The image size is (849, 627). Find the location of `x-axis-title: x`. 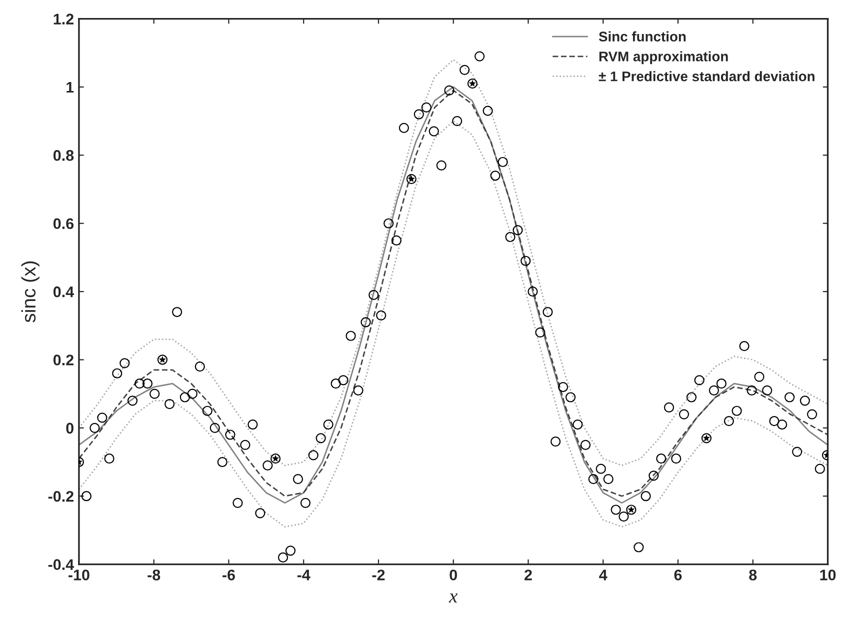

x-axis-title: x is located at coordinates (453, 598).